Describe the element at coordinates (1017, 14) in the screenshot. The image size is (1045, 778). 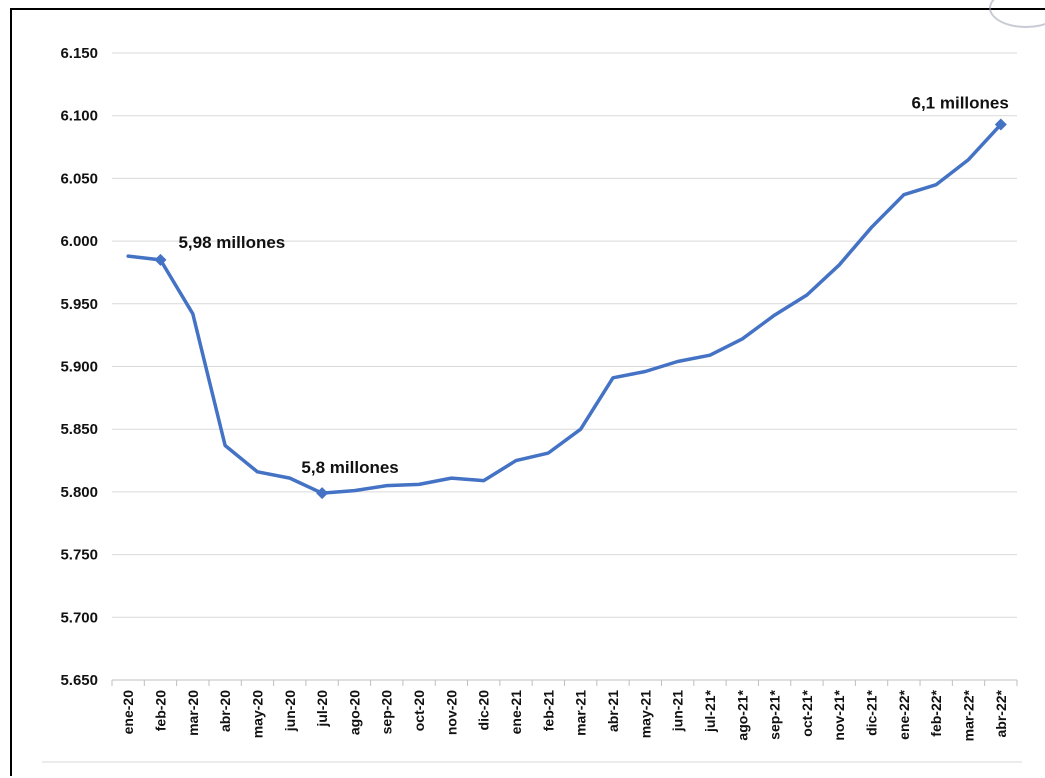
I see `stamp-seal` at that location.